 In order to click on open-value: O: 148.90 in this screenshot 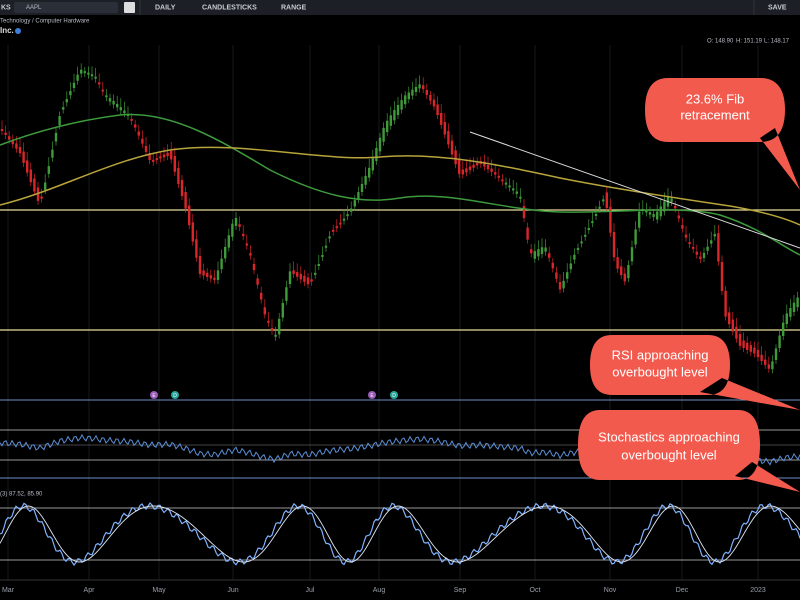, I will do `click(720, 42)`.